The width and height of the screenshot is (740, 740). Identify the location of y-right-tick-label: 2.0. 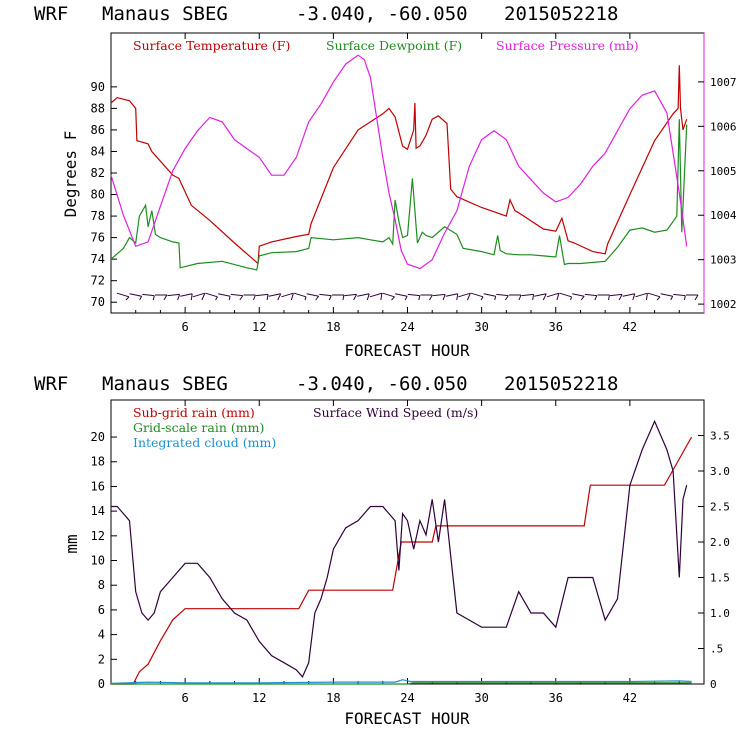
(720, 542).